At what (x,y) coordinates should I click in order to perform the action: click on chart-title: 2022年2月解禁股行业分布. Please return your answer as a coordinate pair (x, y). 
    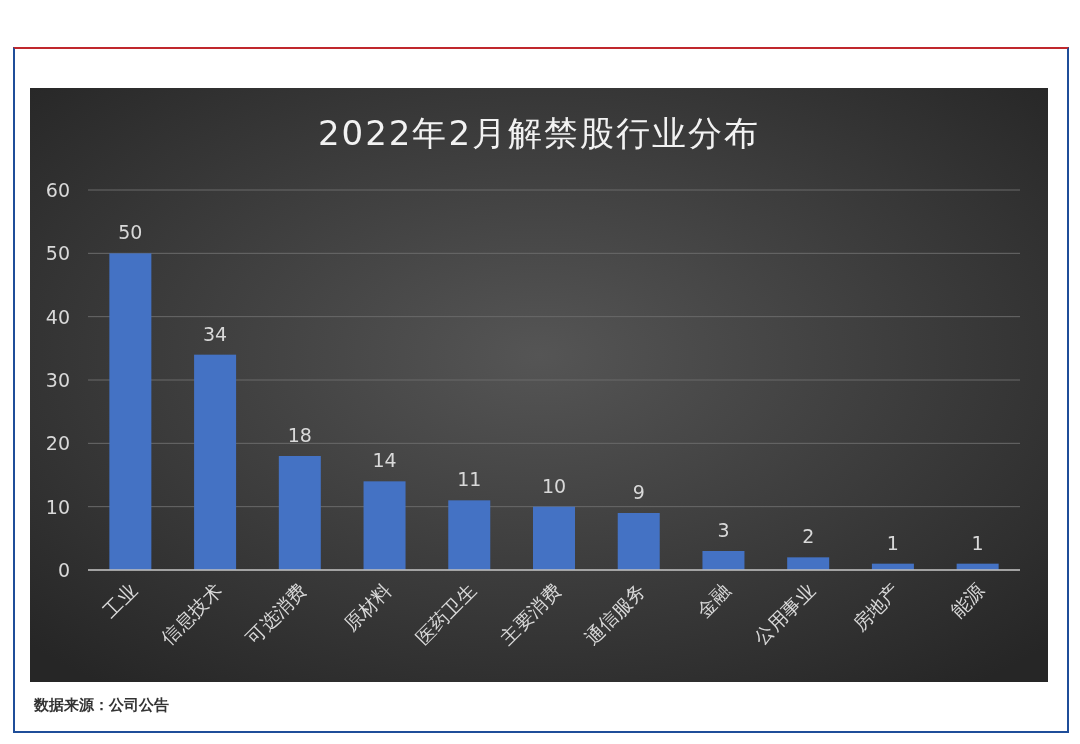
    Looking at the image, I should click on (539, 133).